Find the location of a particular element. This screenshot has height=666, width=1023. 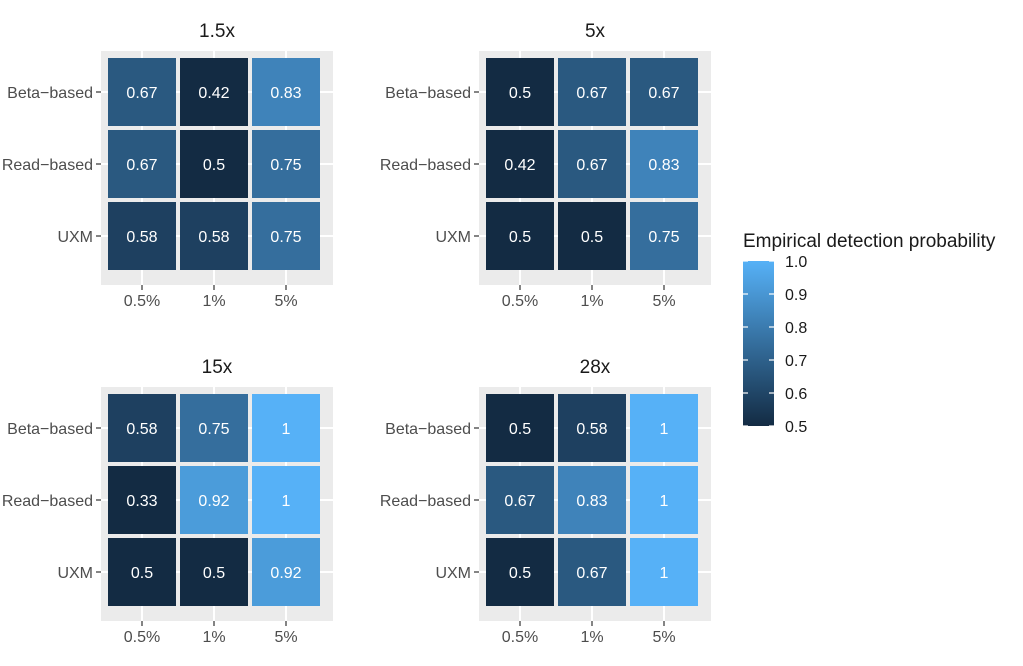

panel-title: 15x is located at coordinates (217, 367).